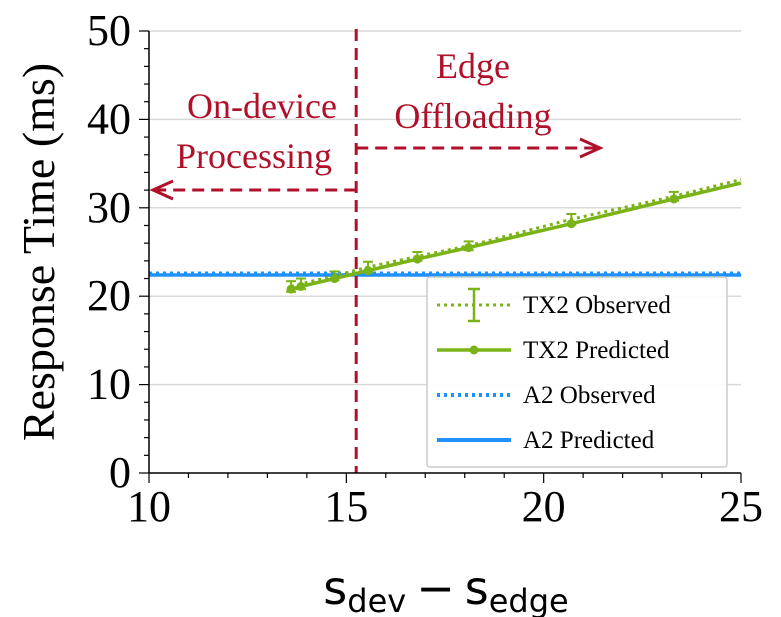 The image size is (781, 617). What do you see at coordinates (109, 207) in the screenshot?
I see `y-tick-label-30: 30` at bounding box center [109, 207].